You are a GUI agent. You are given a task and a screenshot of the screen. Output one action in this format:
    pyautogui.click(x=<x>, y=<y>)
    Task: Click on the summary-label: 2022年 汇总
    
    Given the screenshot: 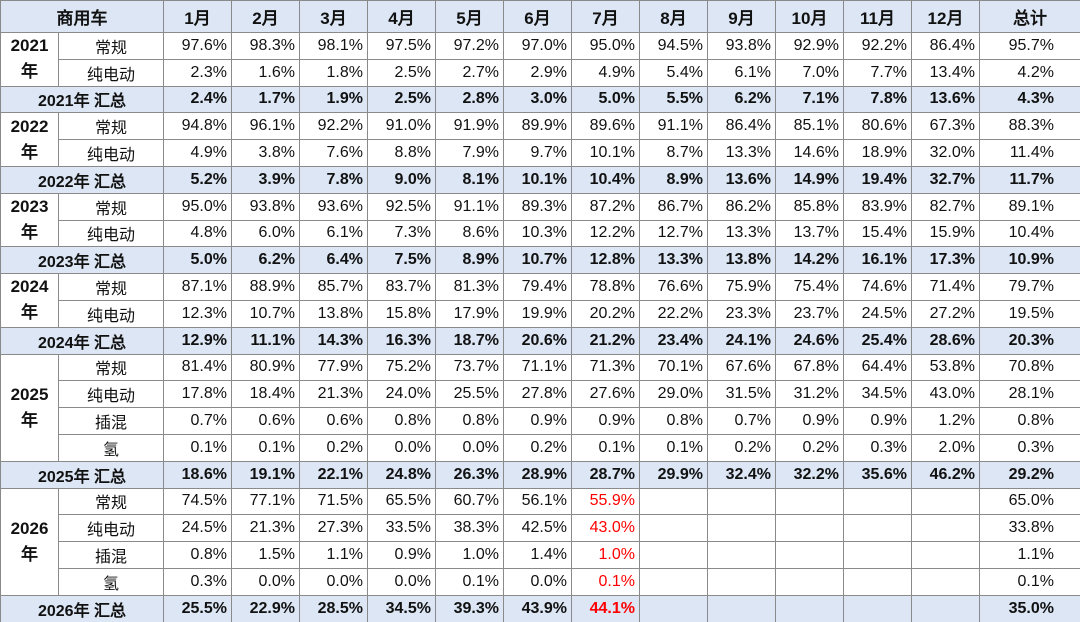 What is the action you would take?
    pyautogui.click(x=82, y=179)
    